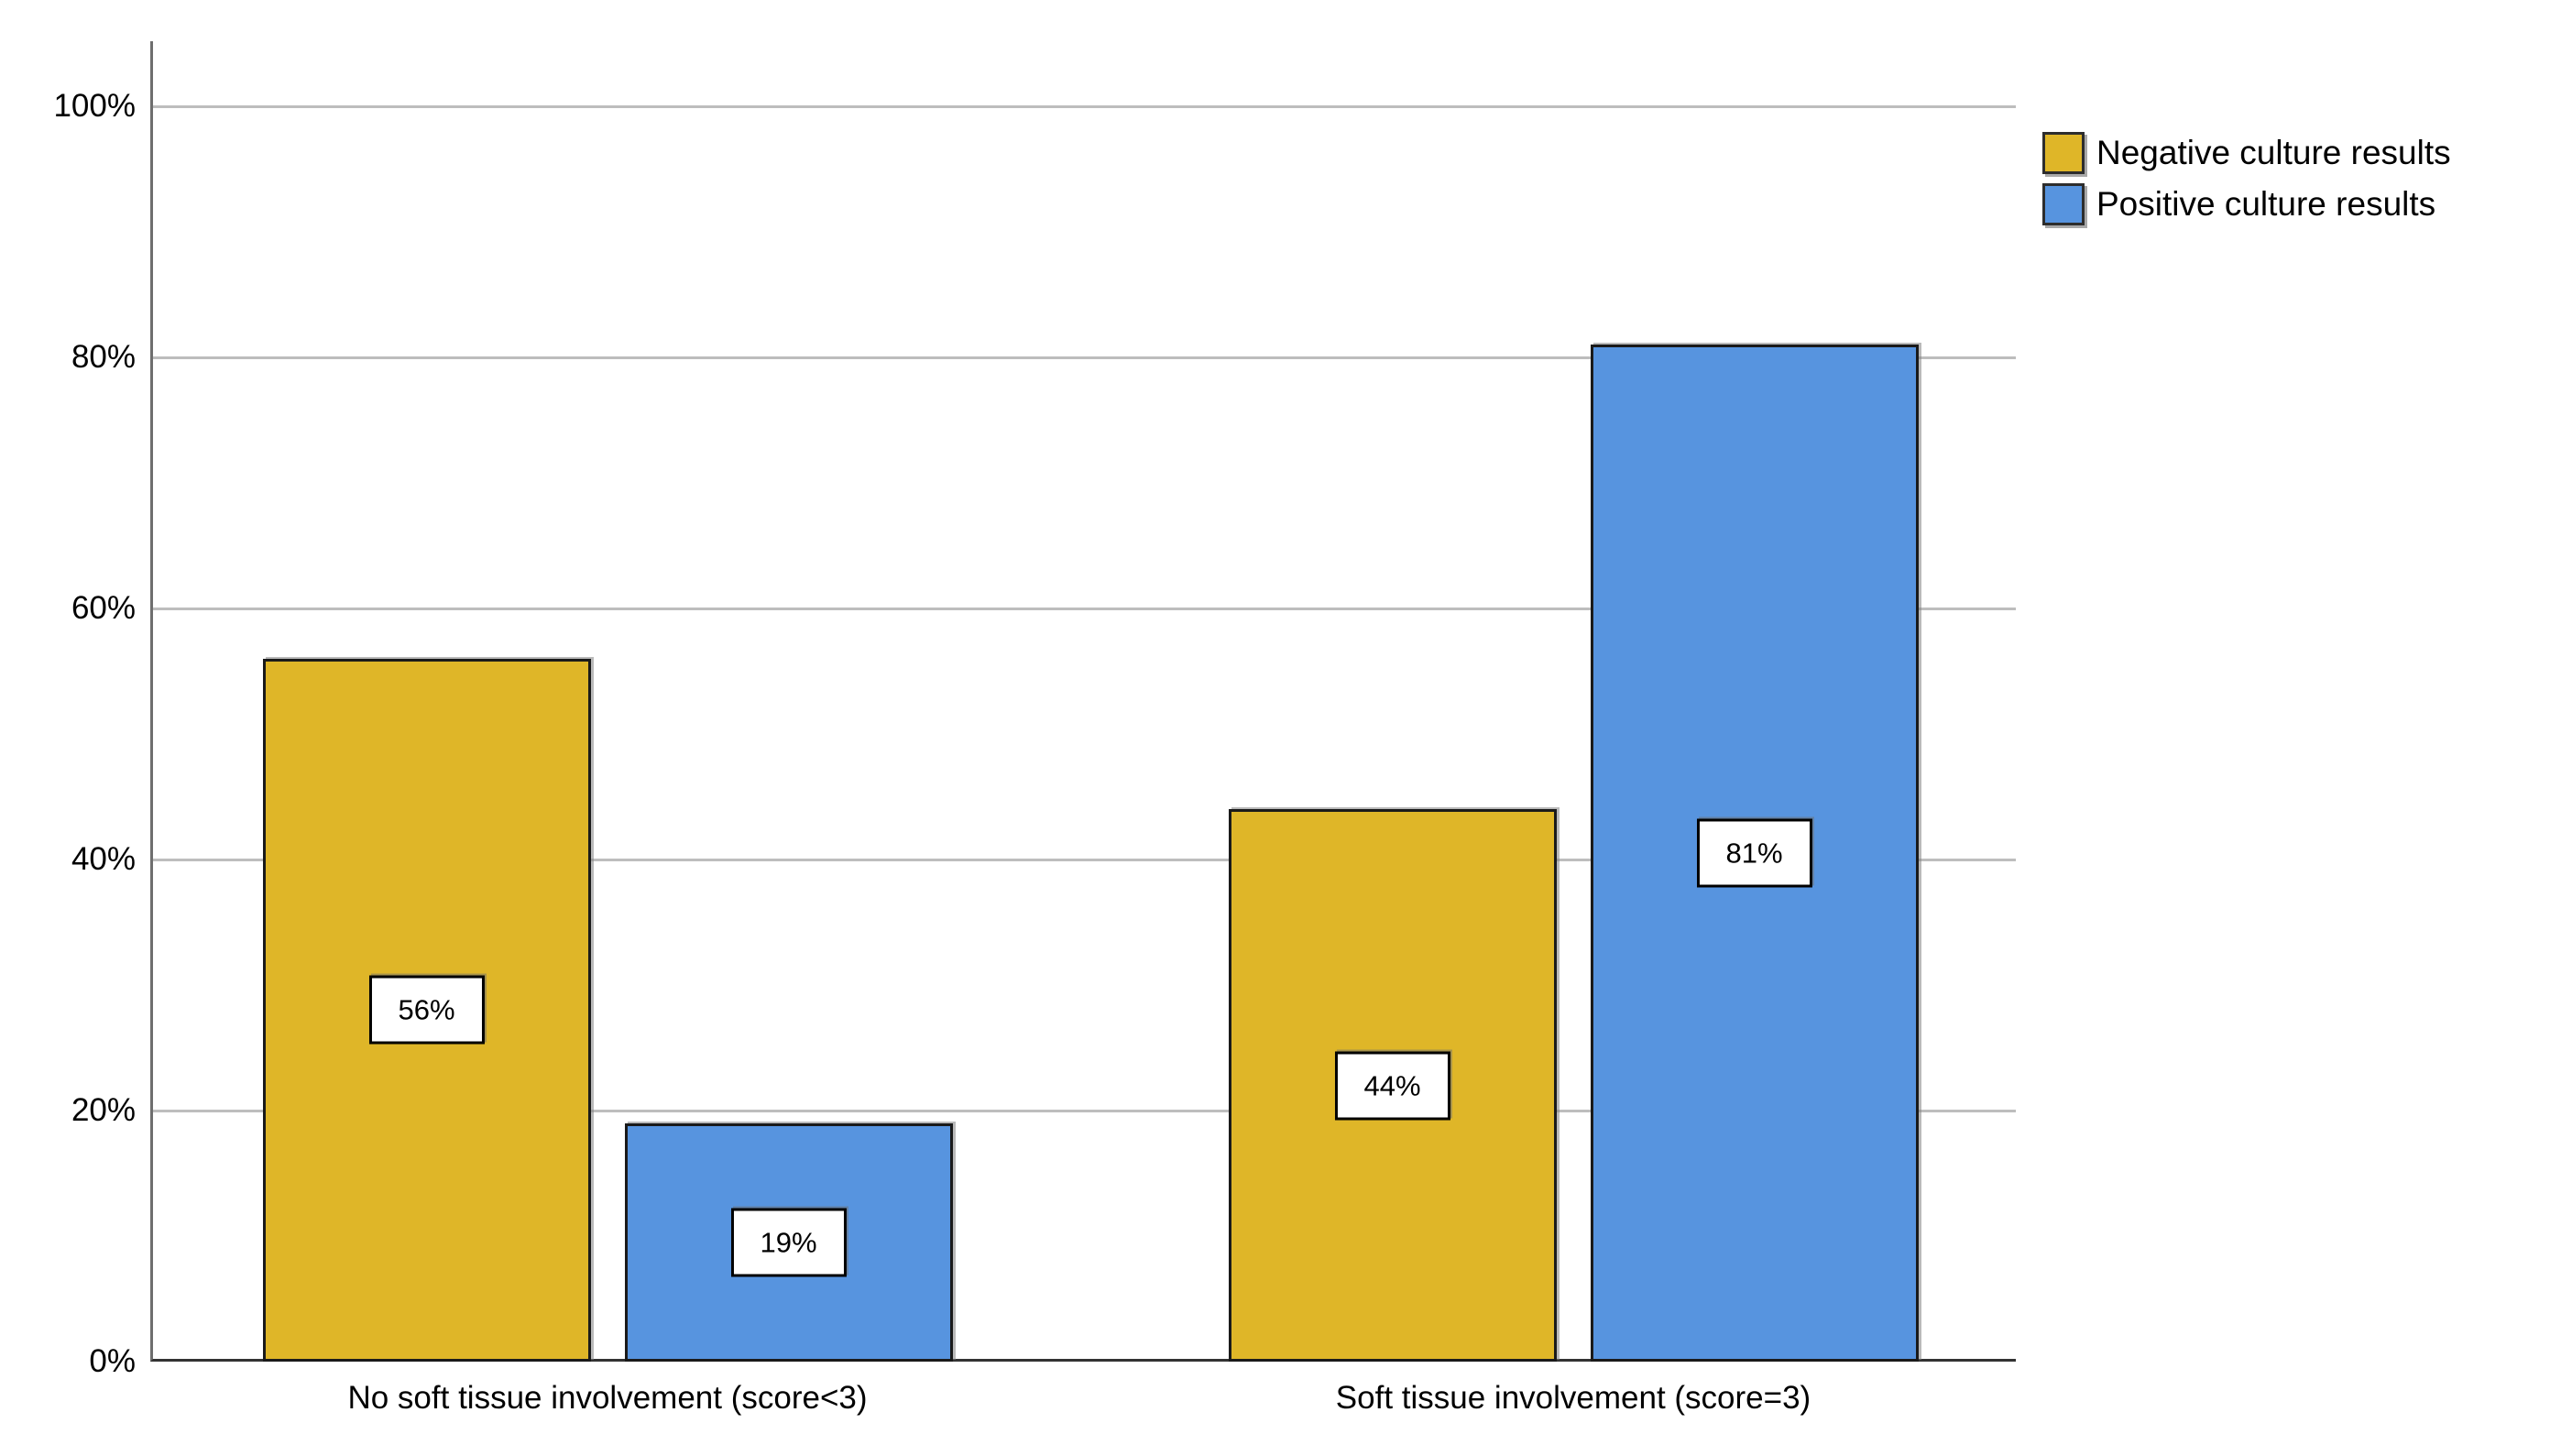  I want to click on bar-negative-group1, so click(426, 1010).